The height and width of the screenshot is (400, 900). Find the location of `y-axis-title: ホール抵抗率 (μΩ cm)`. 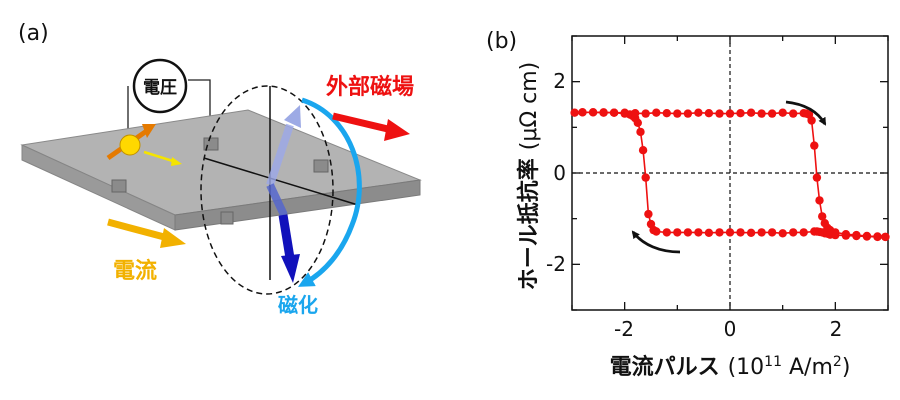

y-axis-title: ホール抵抗率 (μΩ cm) is located at coordinates (529, 176).